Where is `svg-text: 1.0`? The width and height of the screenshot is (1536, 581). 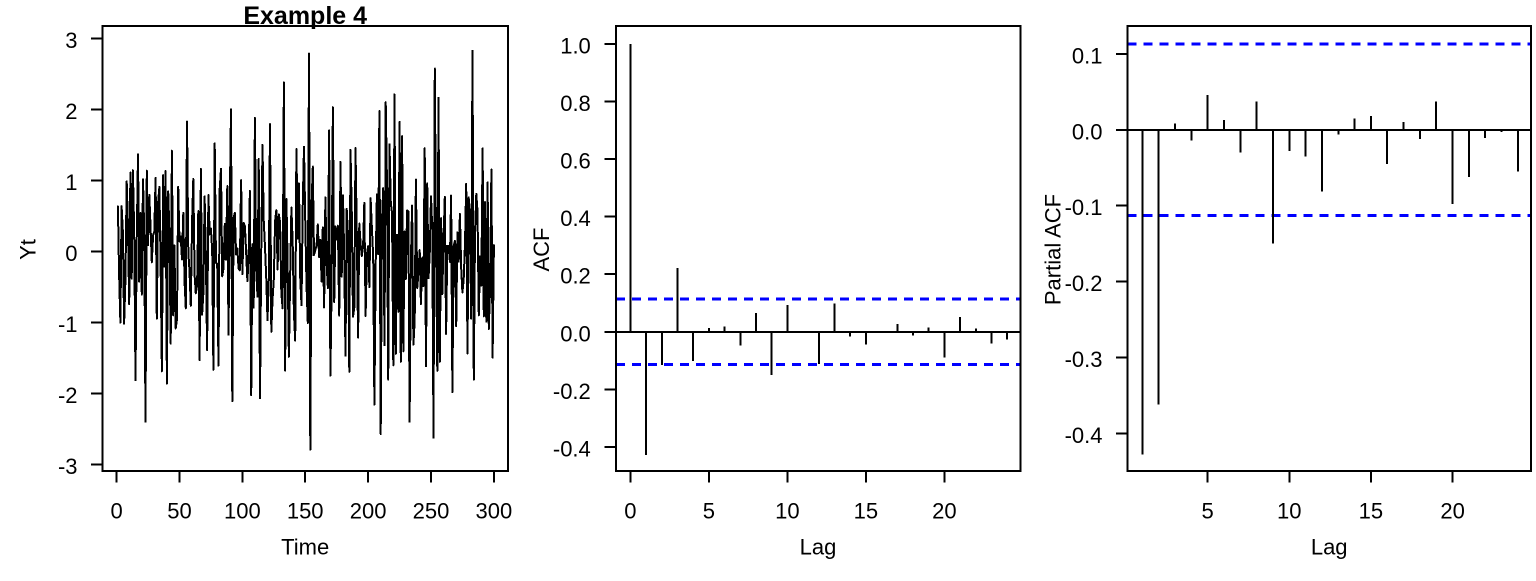 svg-text: 1.0 is located at coordinates (575, 45).